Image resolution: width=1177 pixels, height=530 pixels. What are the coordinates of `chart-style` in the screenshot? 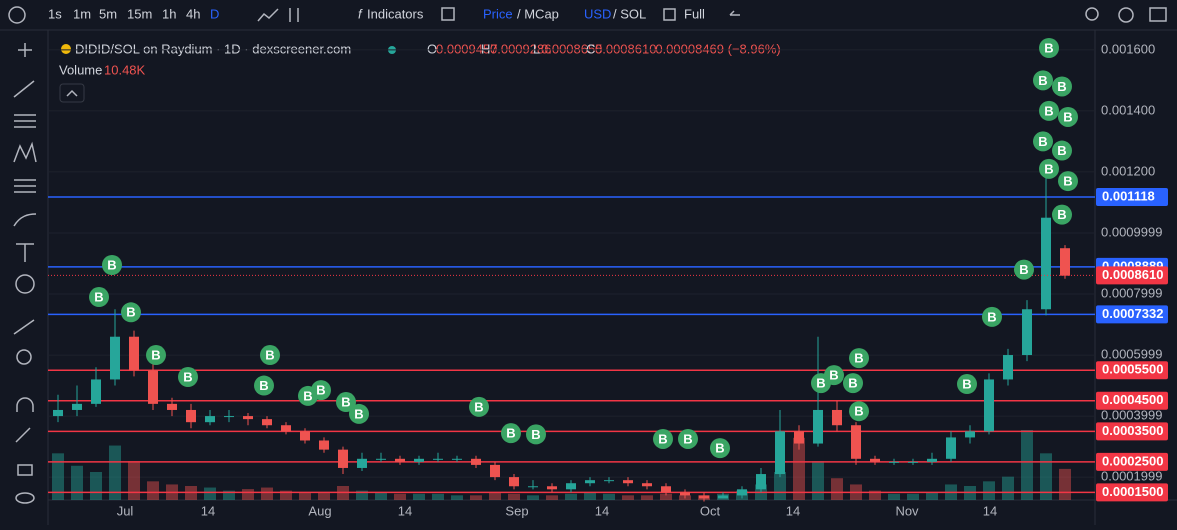 It's located at (268, 15).